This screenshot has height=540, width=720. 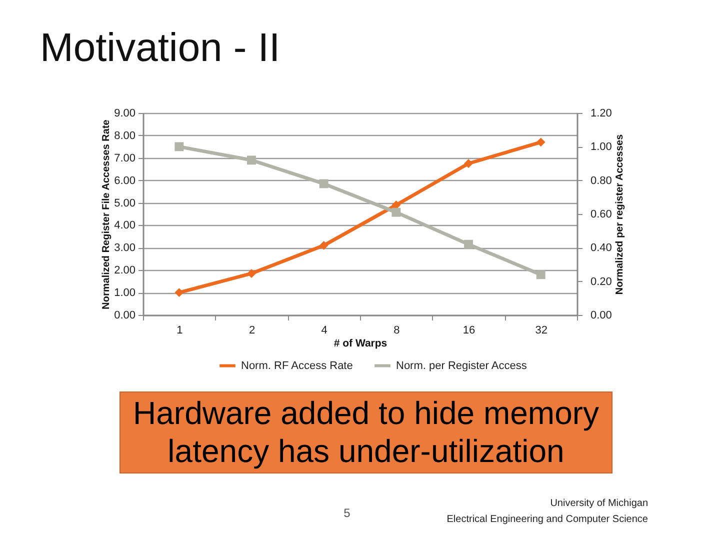 I want to click on y-tick-label: 4.00, so click(x=125, y=226).